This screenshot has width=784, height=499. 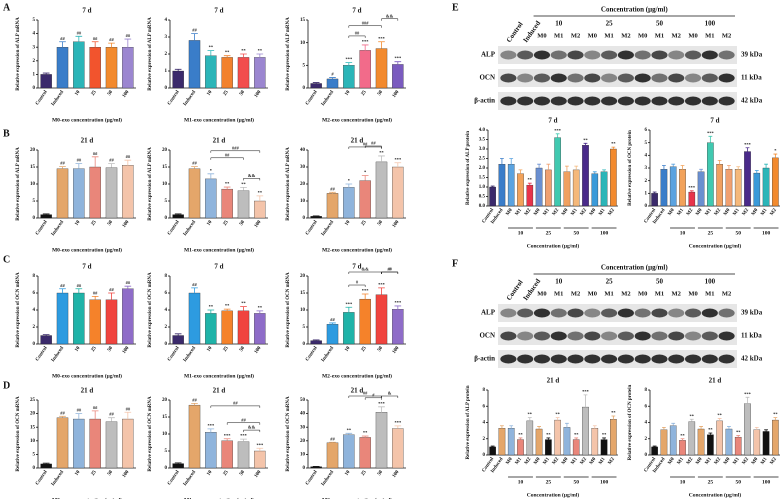 I want to click on panel-letter: B, so click(x=6, y=133).